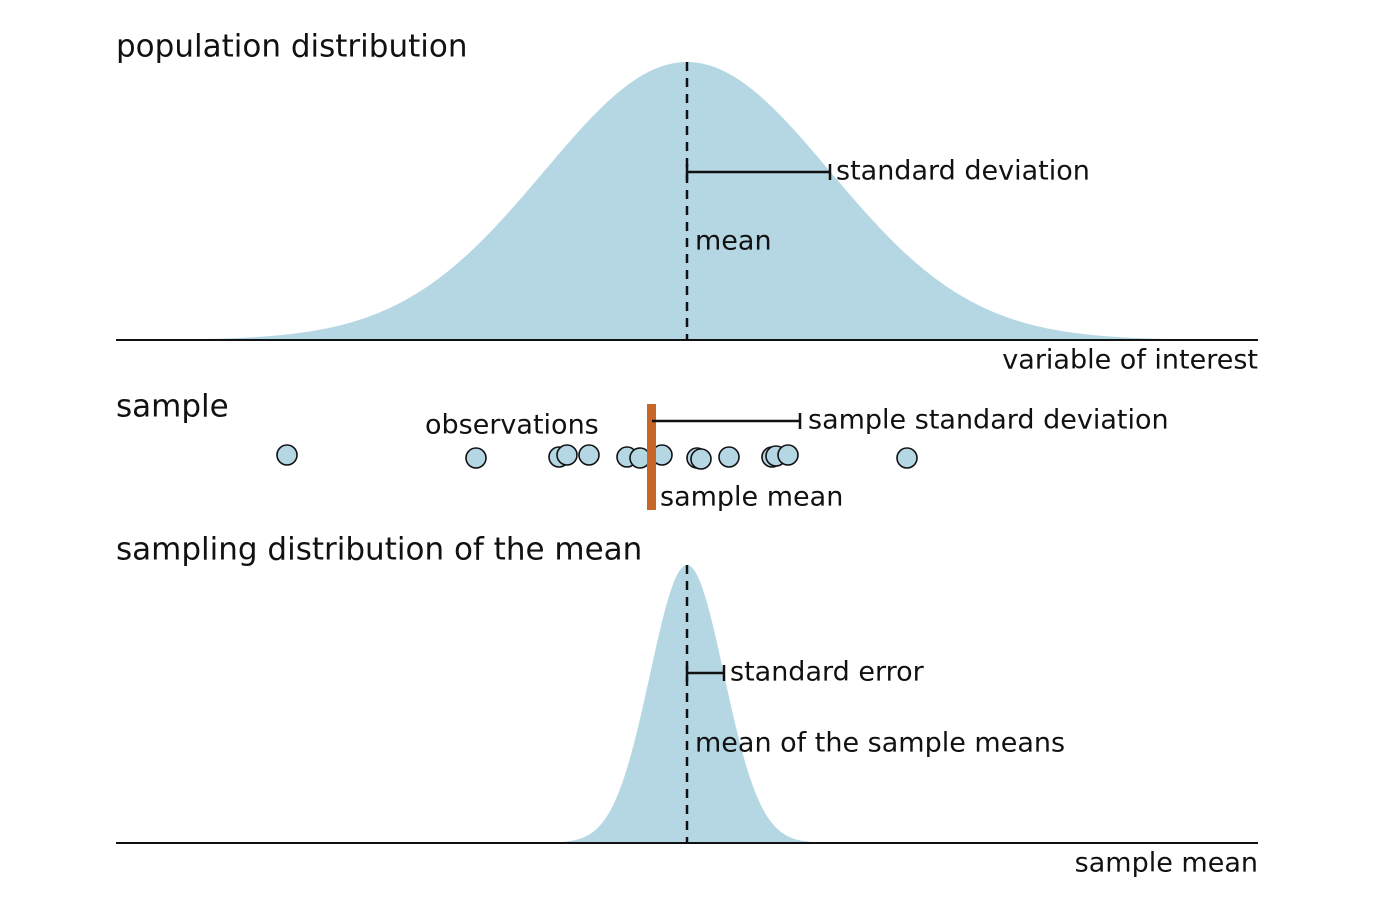 Image resolution: width=1384 pixels, height=908 pixels. What do you see at coordinates (512, 425) in the screenshot?
I see `observations-label: observations` at bounding box center [512, 425].